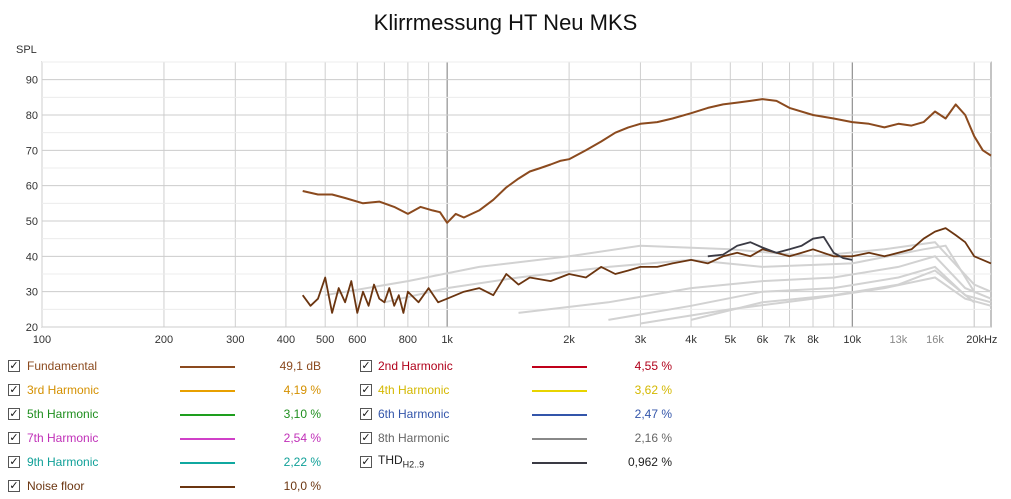 The width and height of the screenshot is (1011, 499). What do you see at coordinates (32, 151) in the screenshot?
I see `y-tick-label: 70` at bounding box center [32, 151].